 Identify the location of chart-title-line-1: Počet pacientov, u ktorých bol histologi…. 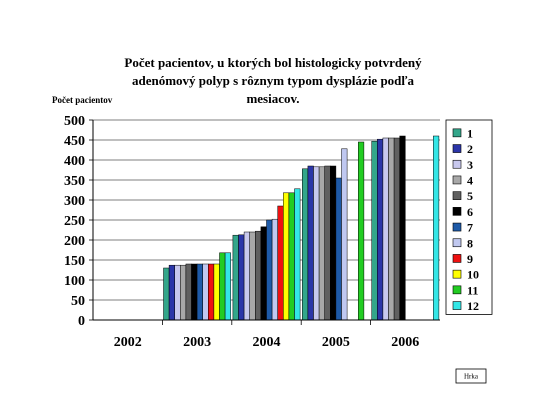
(273, 62).